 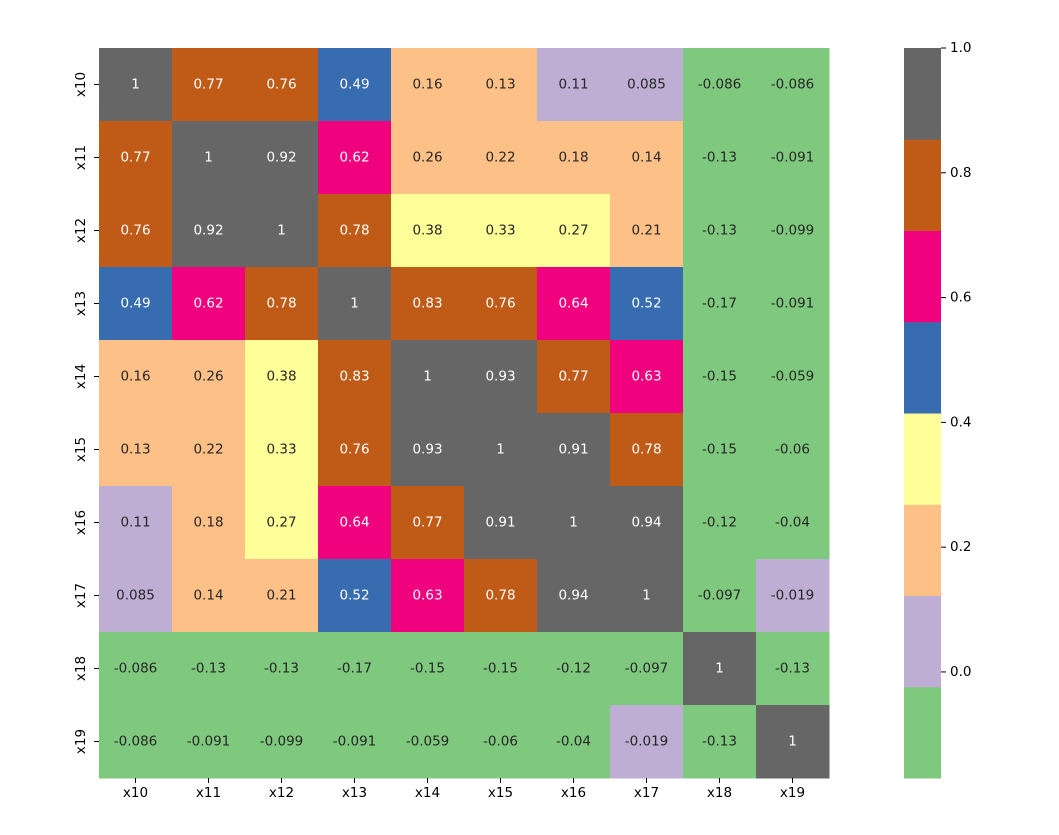 I want to click on cell-value-label: 0.77, so click(x=208, y=85).